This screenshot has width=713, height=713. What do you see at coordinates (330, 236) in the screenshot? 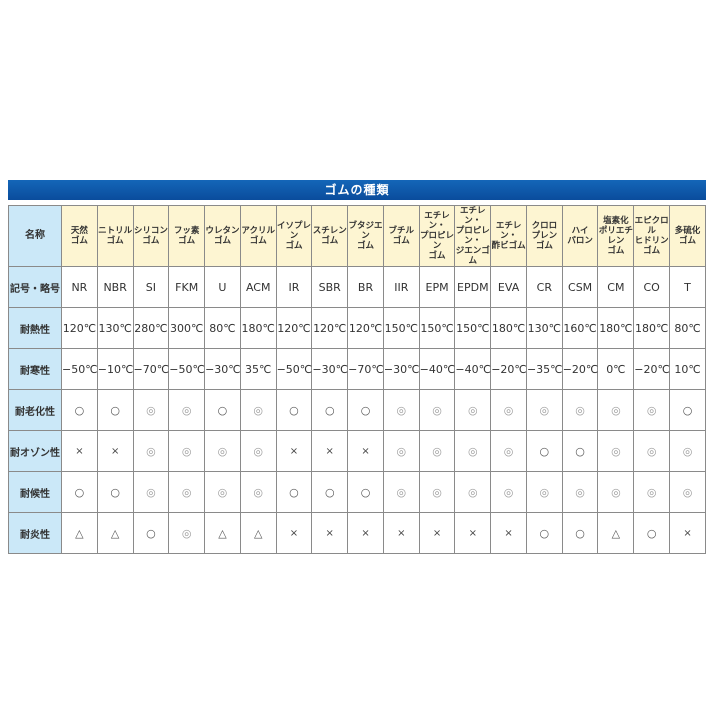
I see `column-header: スチレン ゴム` at bounding box center [330, 236].